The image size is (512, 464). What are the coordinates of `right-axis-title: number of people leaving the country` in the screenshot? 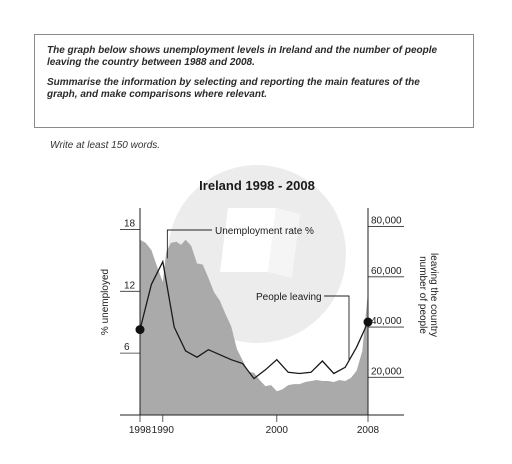 It's located at (428, 295).